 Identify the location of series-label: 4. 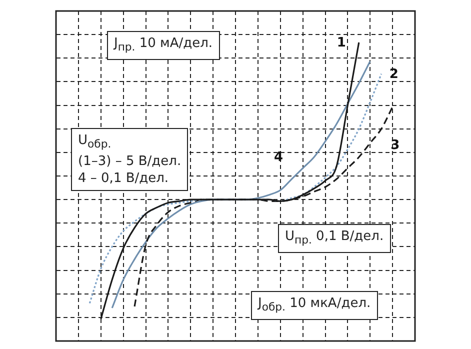
(279, 158).